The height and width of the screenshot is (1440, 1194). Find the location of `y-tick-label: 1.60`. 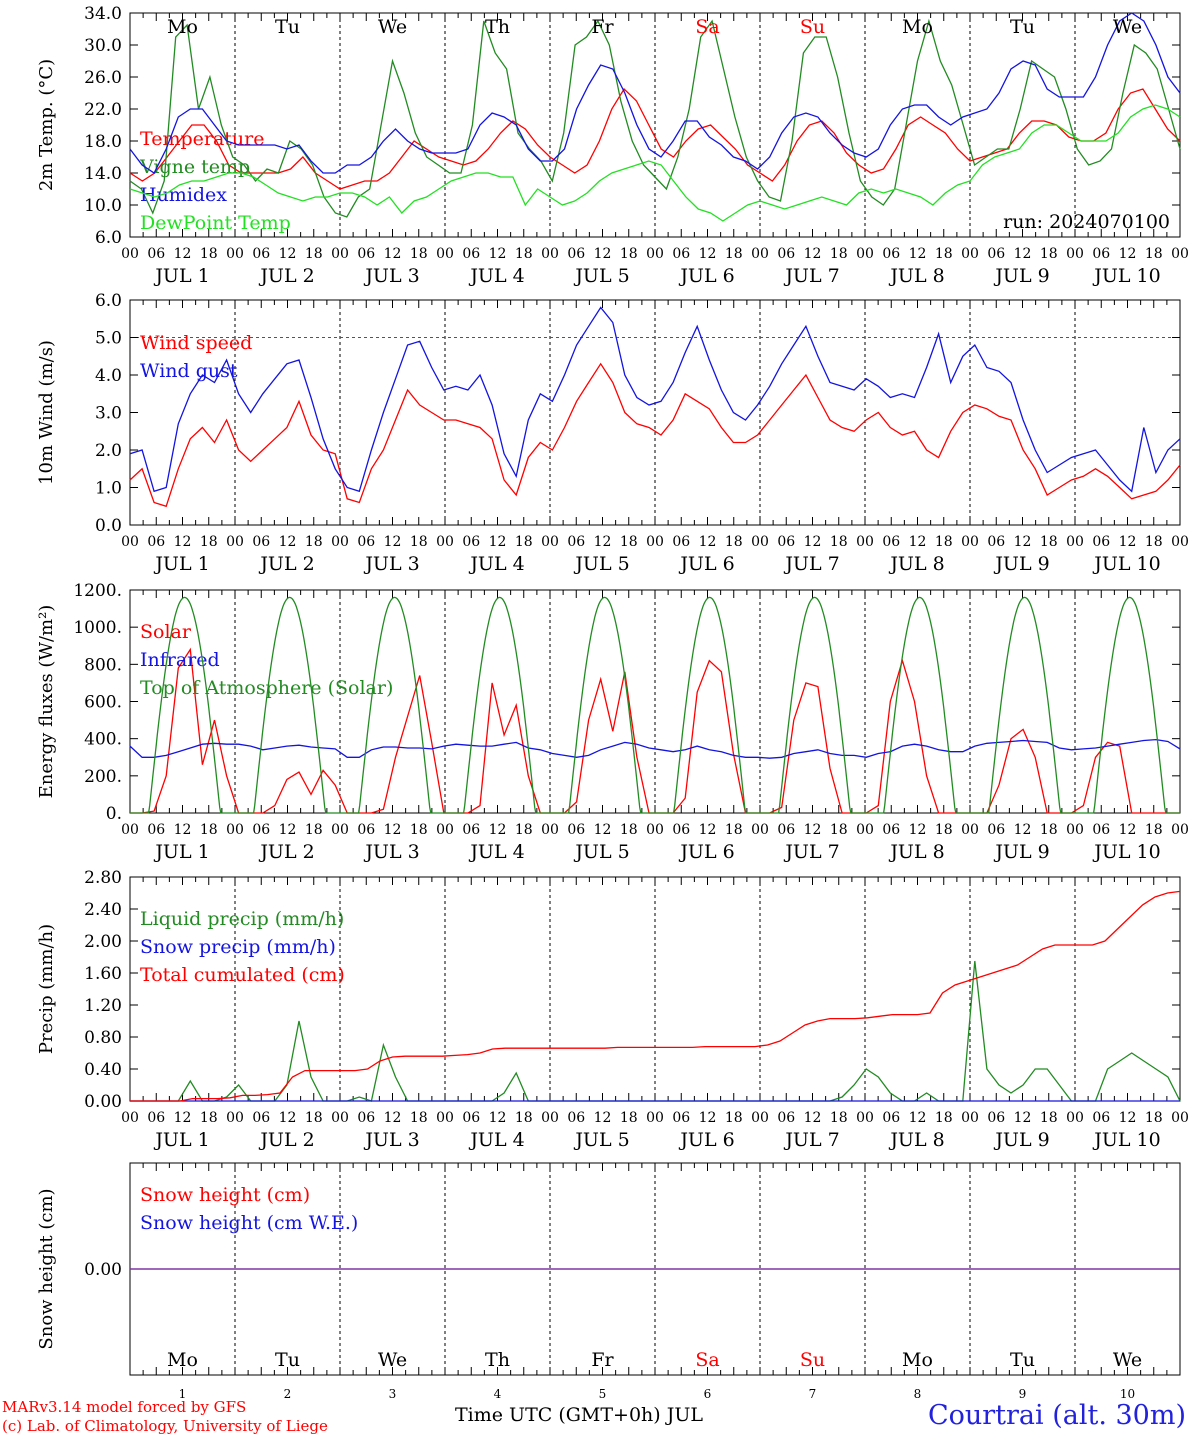

y-tick-label: 1.60 is located at coordinates (103, 974).